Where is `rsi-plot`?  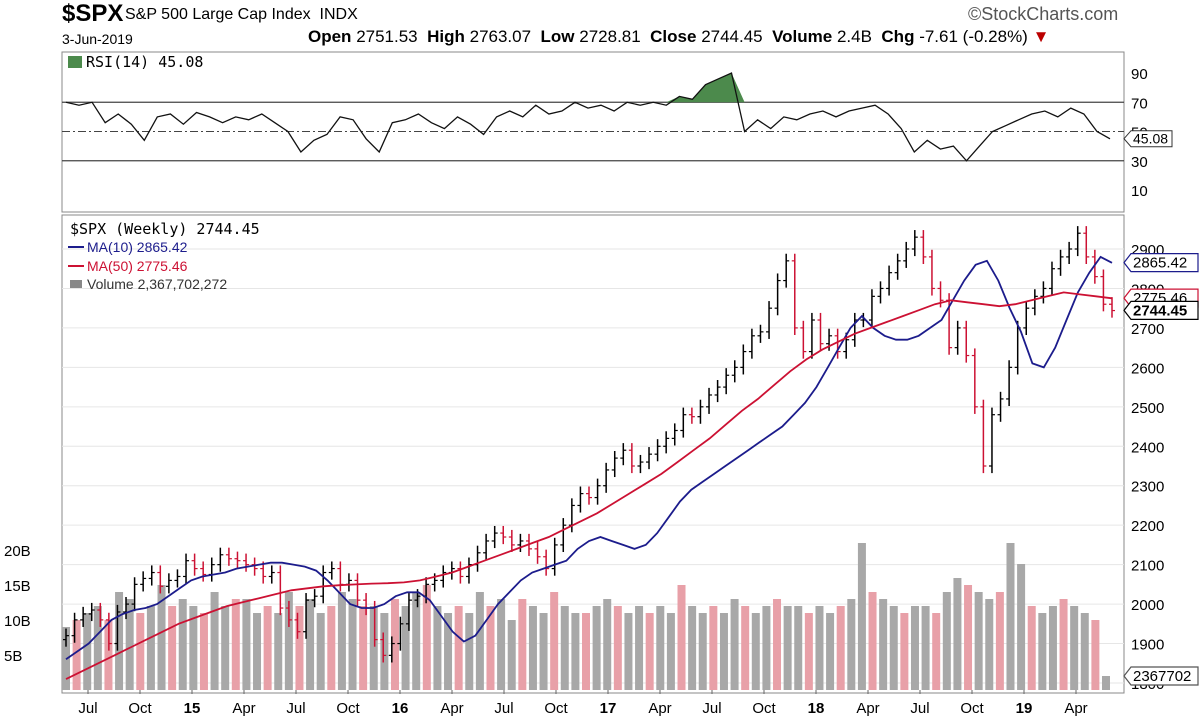 rsi-plot is located at coordinates (588, 117).